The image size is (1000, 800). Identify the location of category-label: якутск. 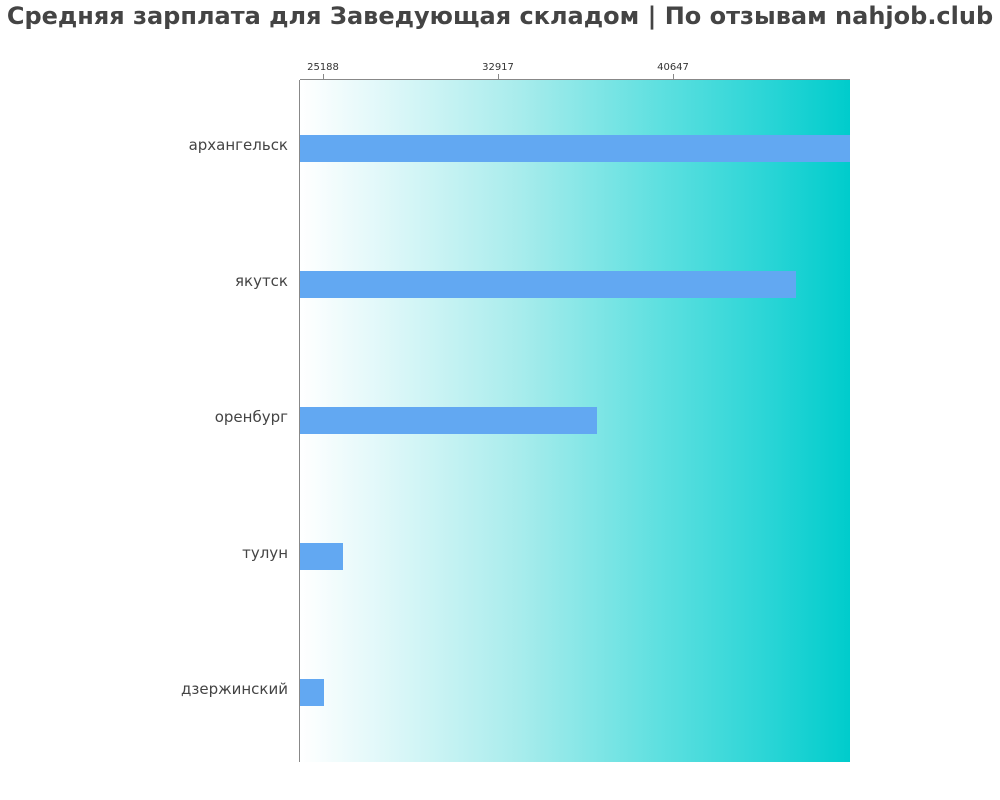
(261, 281).